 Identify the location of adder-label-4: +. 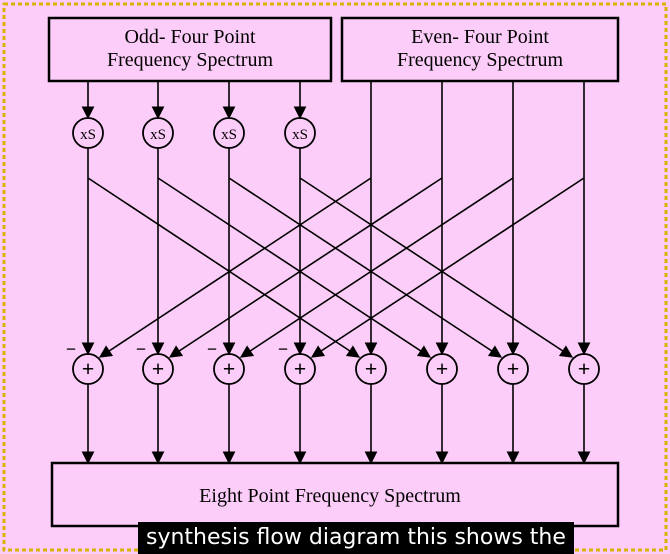
(371, 368).